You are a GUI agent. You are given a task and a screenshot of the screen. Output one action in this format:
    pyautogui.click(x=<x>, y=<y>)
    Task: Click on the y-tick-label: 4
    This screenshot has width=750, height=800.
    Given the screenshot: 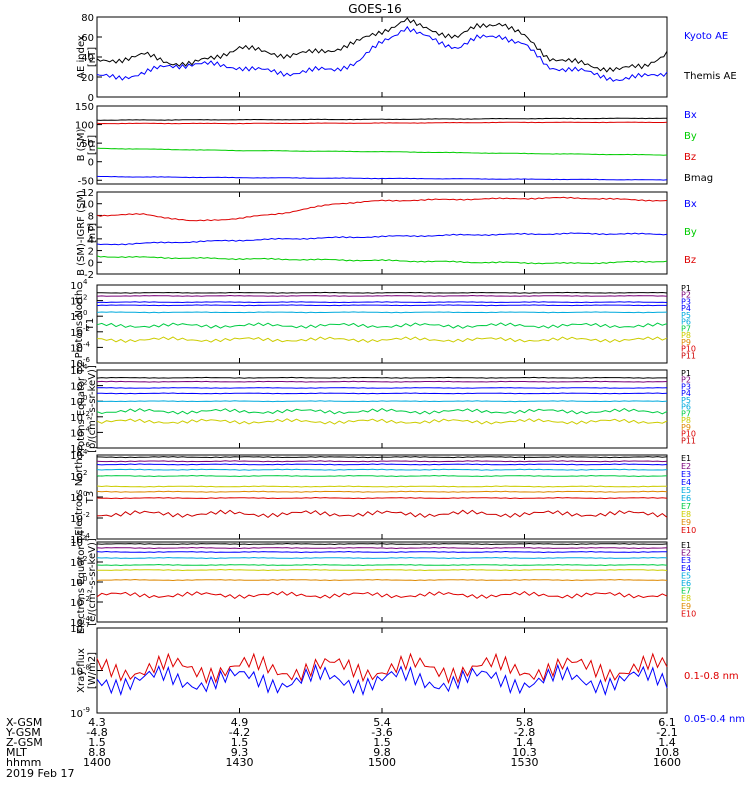 What is the action you would take?
    pyautogui.click(x=91, y=240)
    